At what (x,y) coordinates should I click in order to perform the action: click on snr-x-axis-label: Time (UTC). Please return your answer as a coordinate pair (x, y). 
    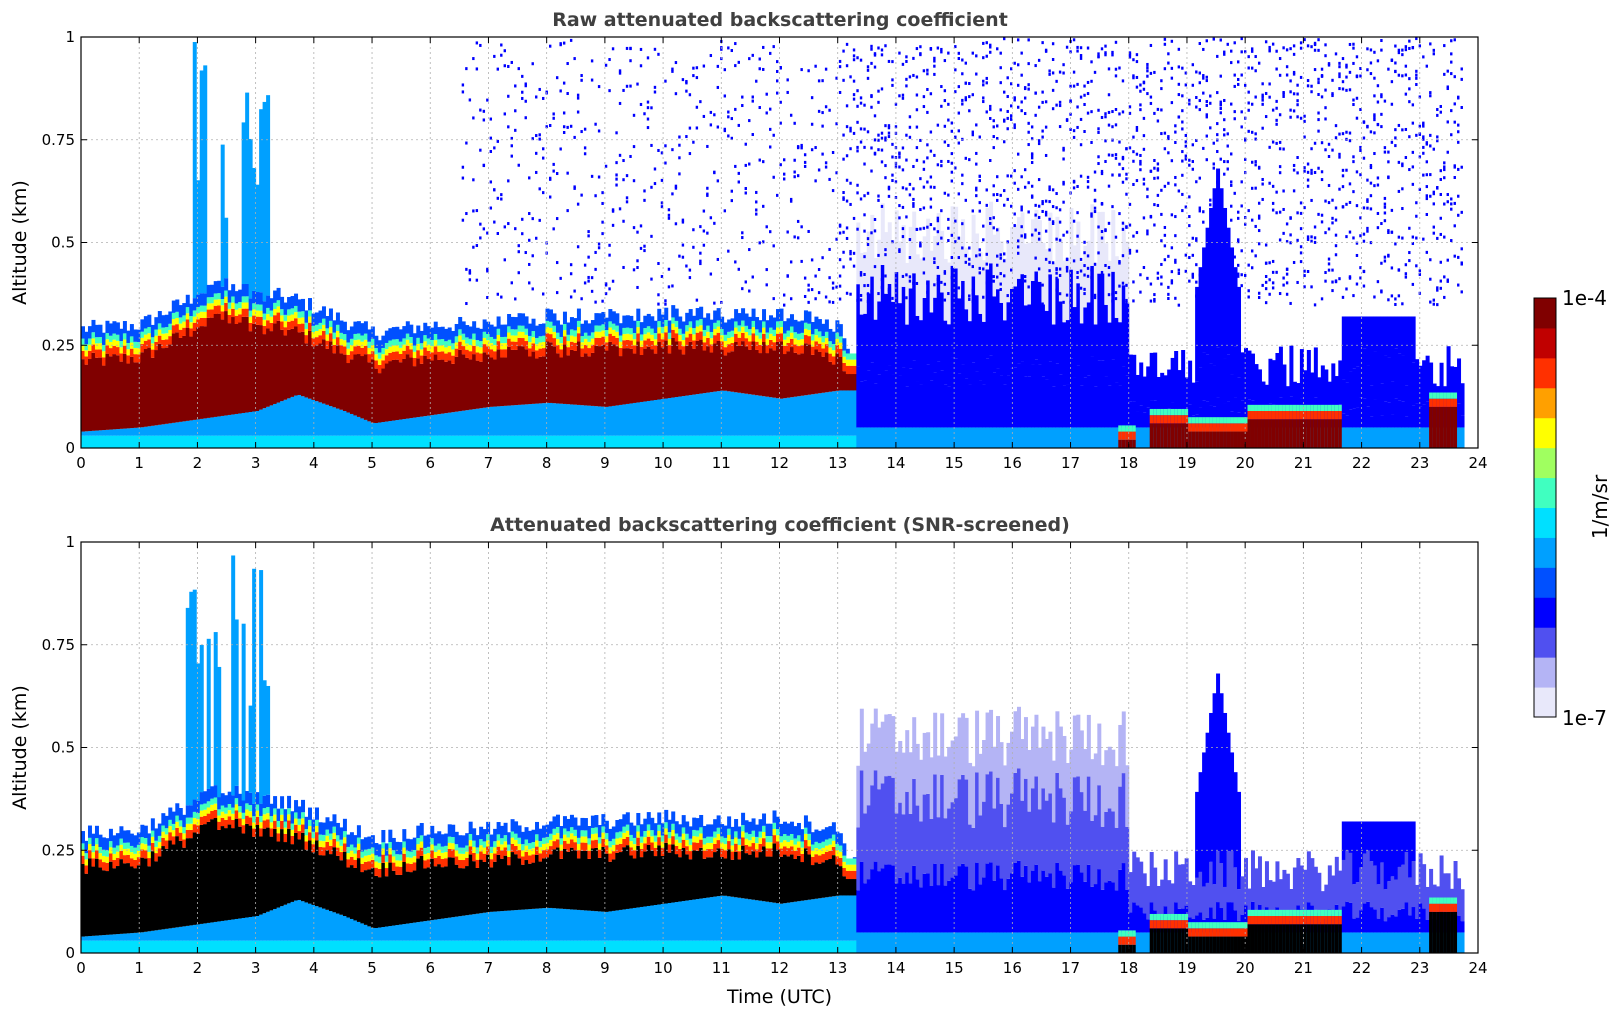
    Looking at the image, I should click on (779, 997).